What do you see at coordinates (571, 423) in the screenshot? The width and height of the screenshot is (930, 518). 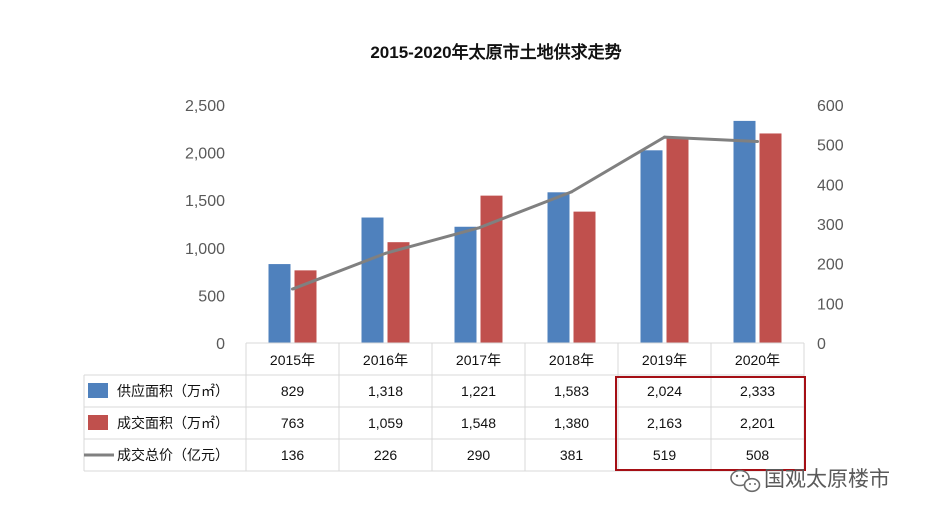 I see `table-cell: 1,380` at bounding box center [571, 423].